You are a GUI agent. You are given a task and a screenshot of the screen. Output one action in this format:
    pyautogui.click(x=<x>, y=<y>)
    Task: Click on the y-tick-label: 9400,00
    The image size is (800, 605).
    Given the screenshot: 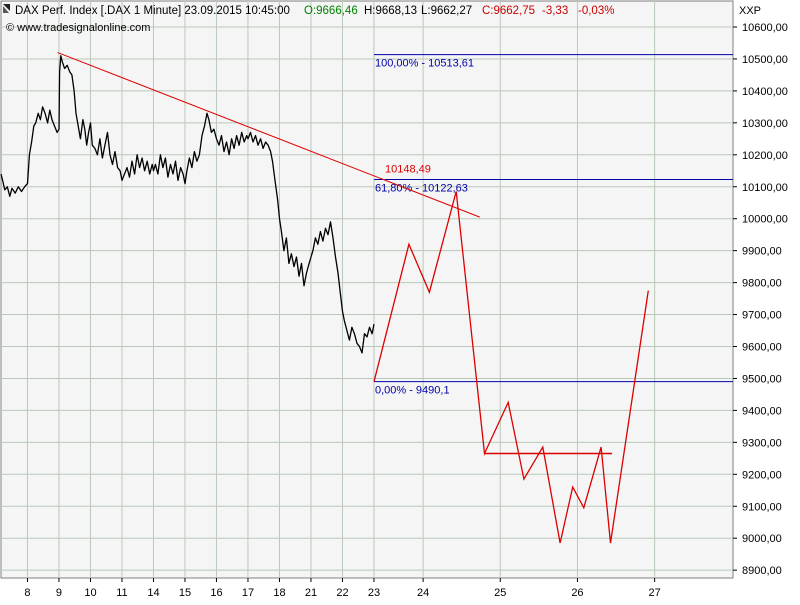 What is the action you would take?
    pyautogui.click(x=762, y=411)
    